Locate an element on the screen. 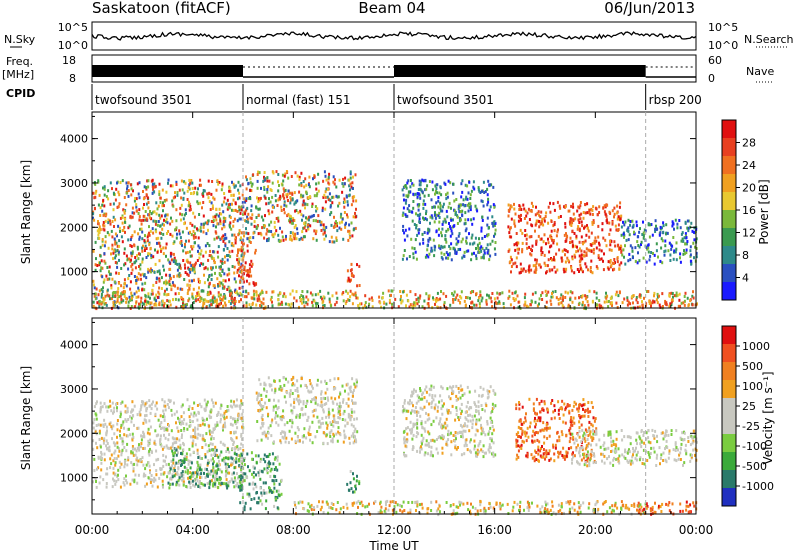 The image size is (800, 554). power-cbar-label-4: 20 is located at coordinates (749, 188).